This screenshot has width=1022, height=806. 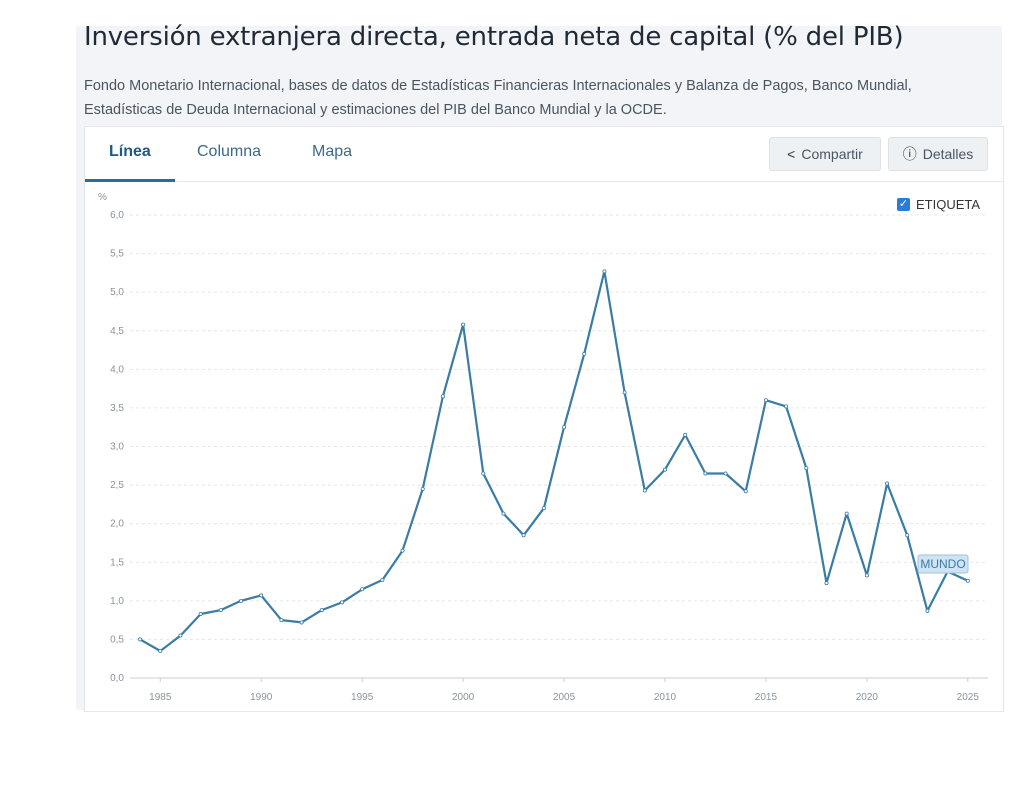 What do you see at coordinates (117, 254) in the screenshot?
I see `y-tick-label: 5,5` at bounding box center [117, 254].